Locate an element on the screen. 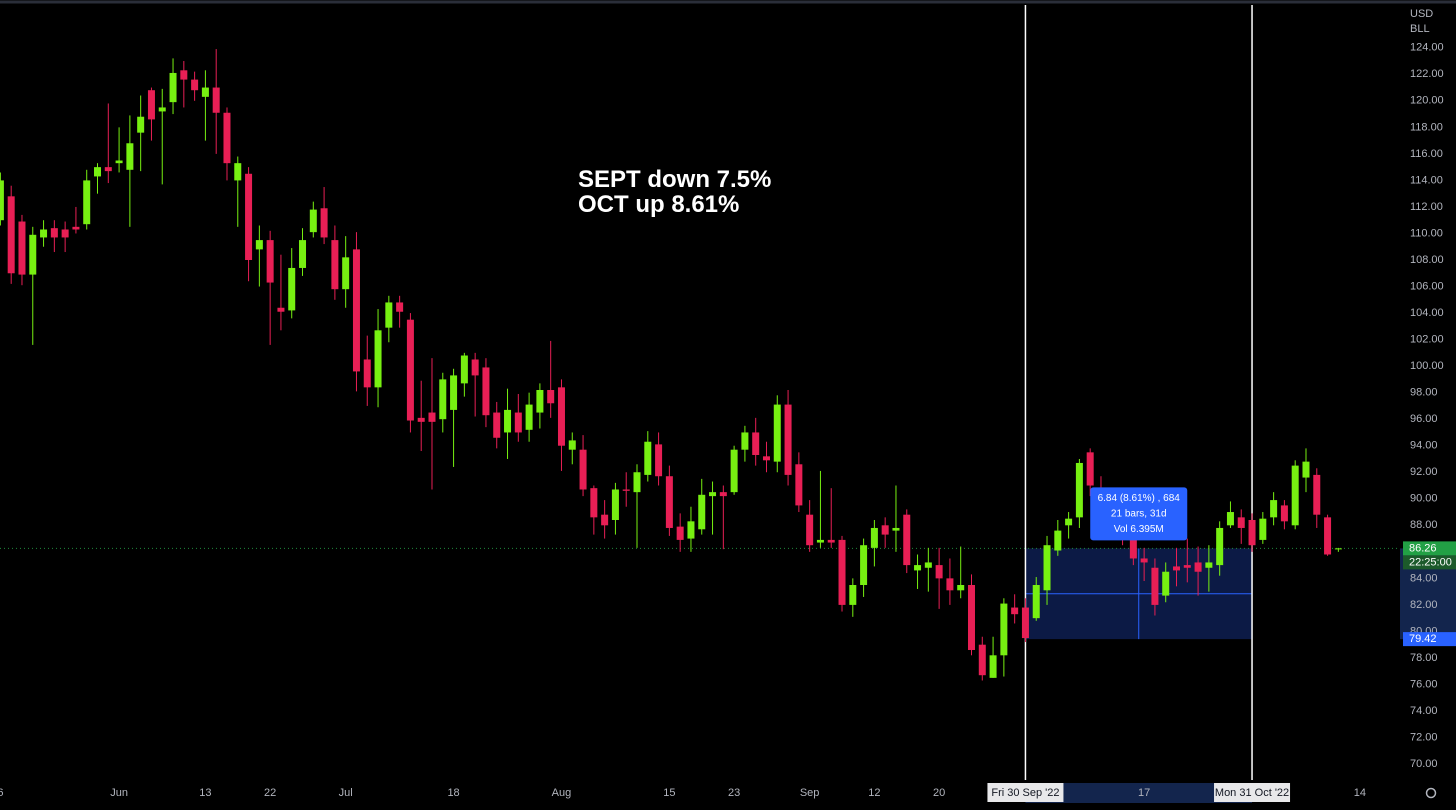 This screenshot has width=1456, height=810. countdown-box is located at coordinates (1429, 562).